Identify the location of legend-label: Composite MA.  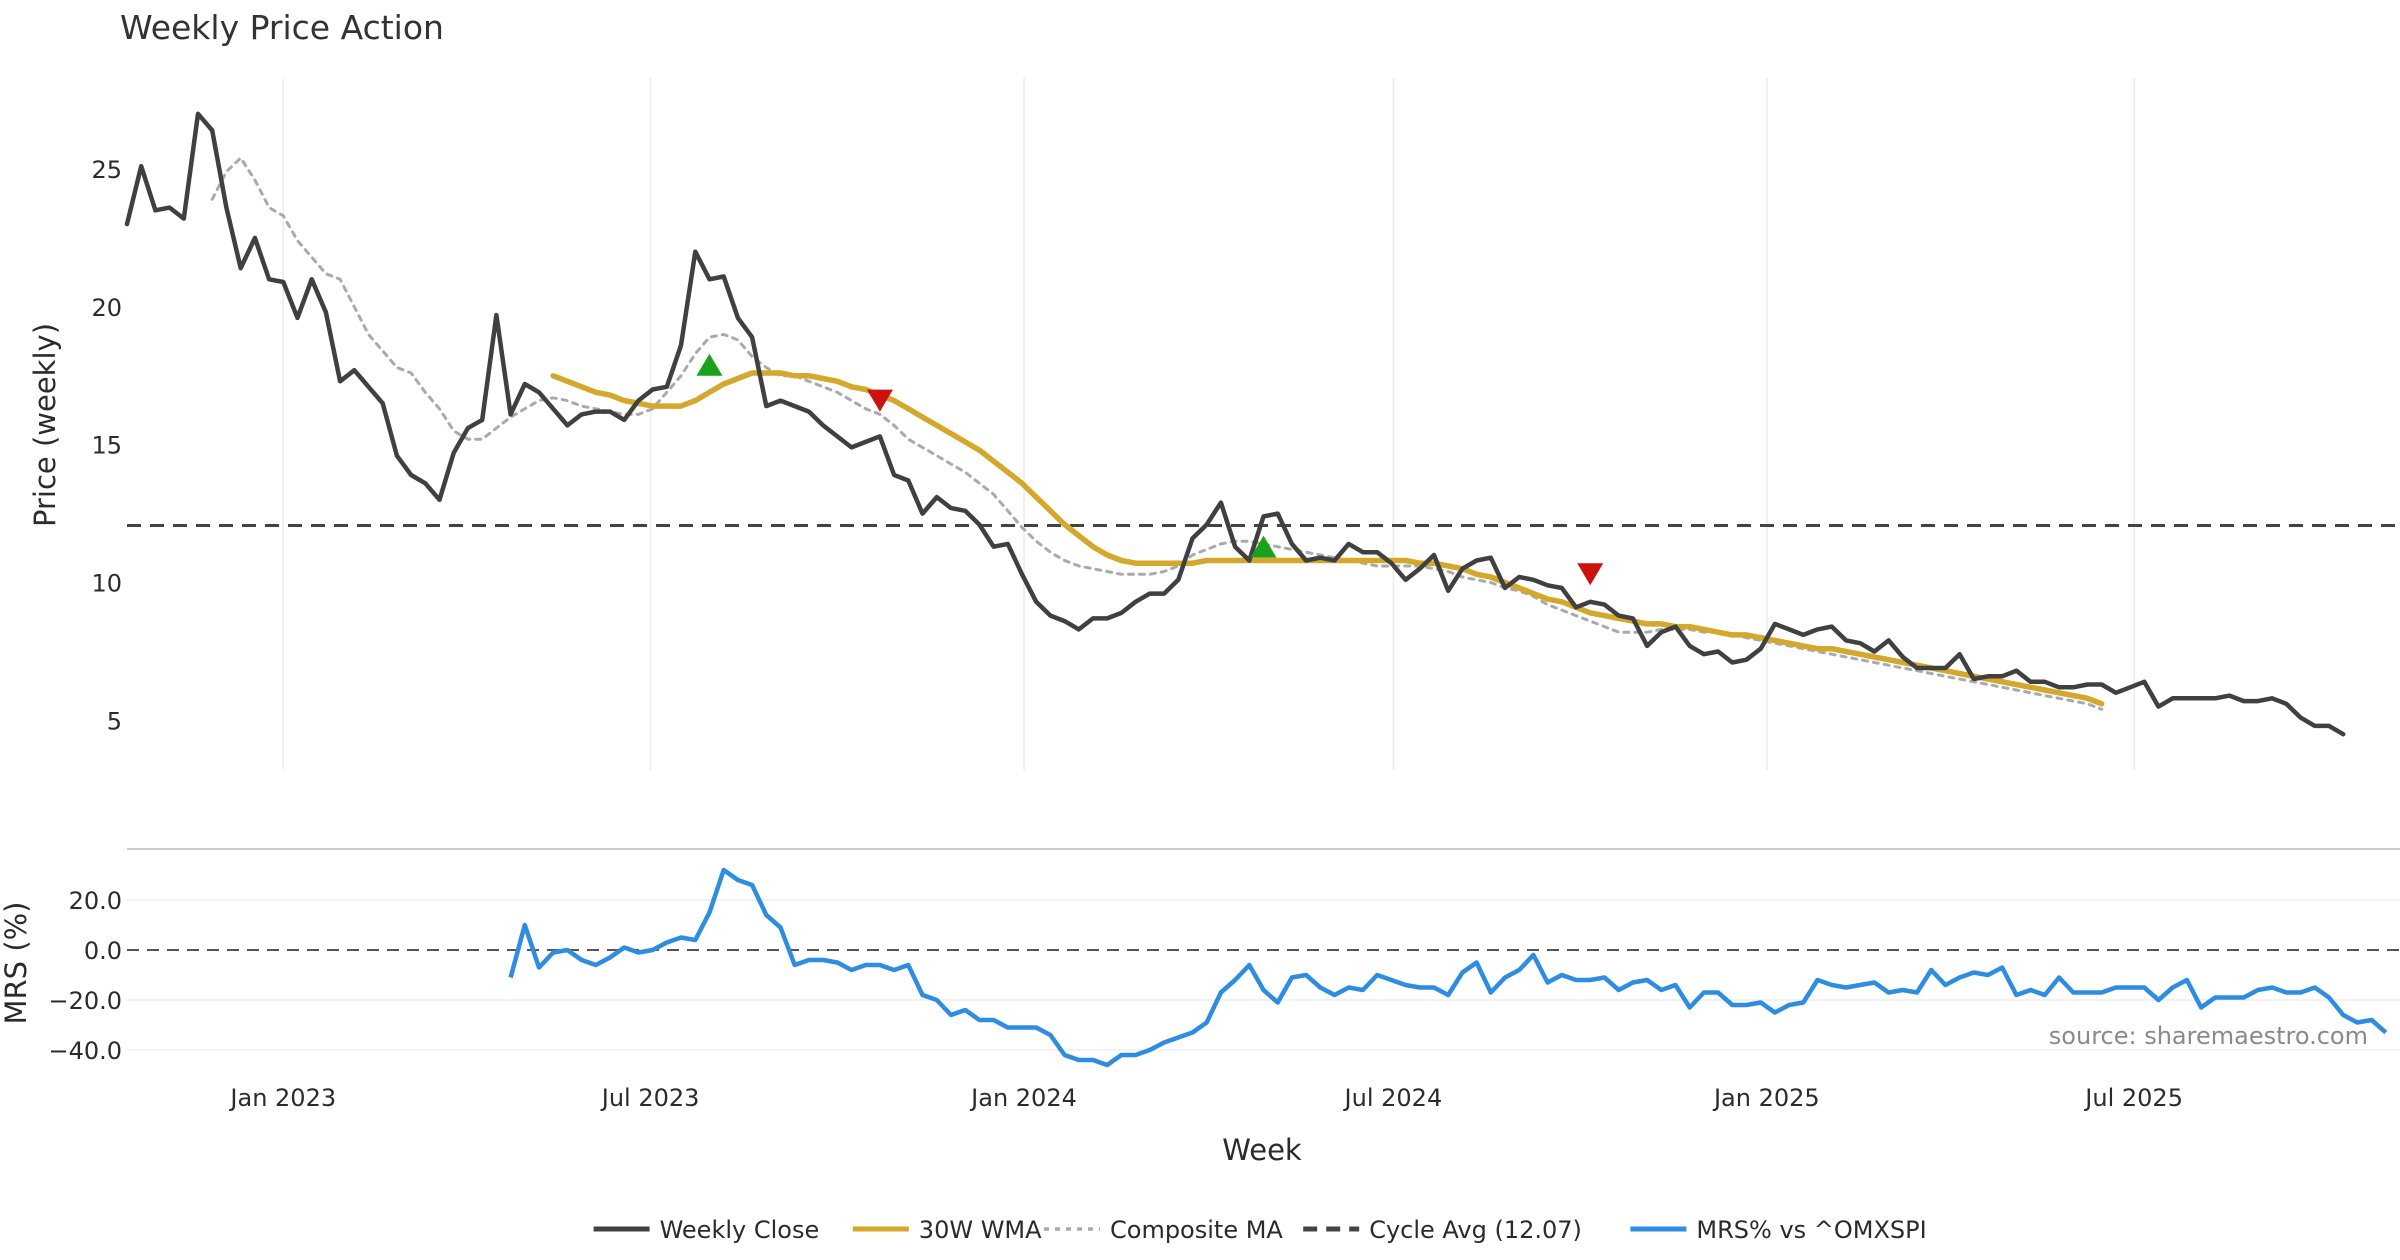
(1196, 1230).